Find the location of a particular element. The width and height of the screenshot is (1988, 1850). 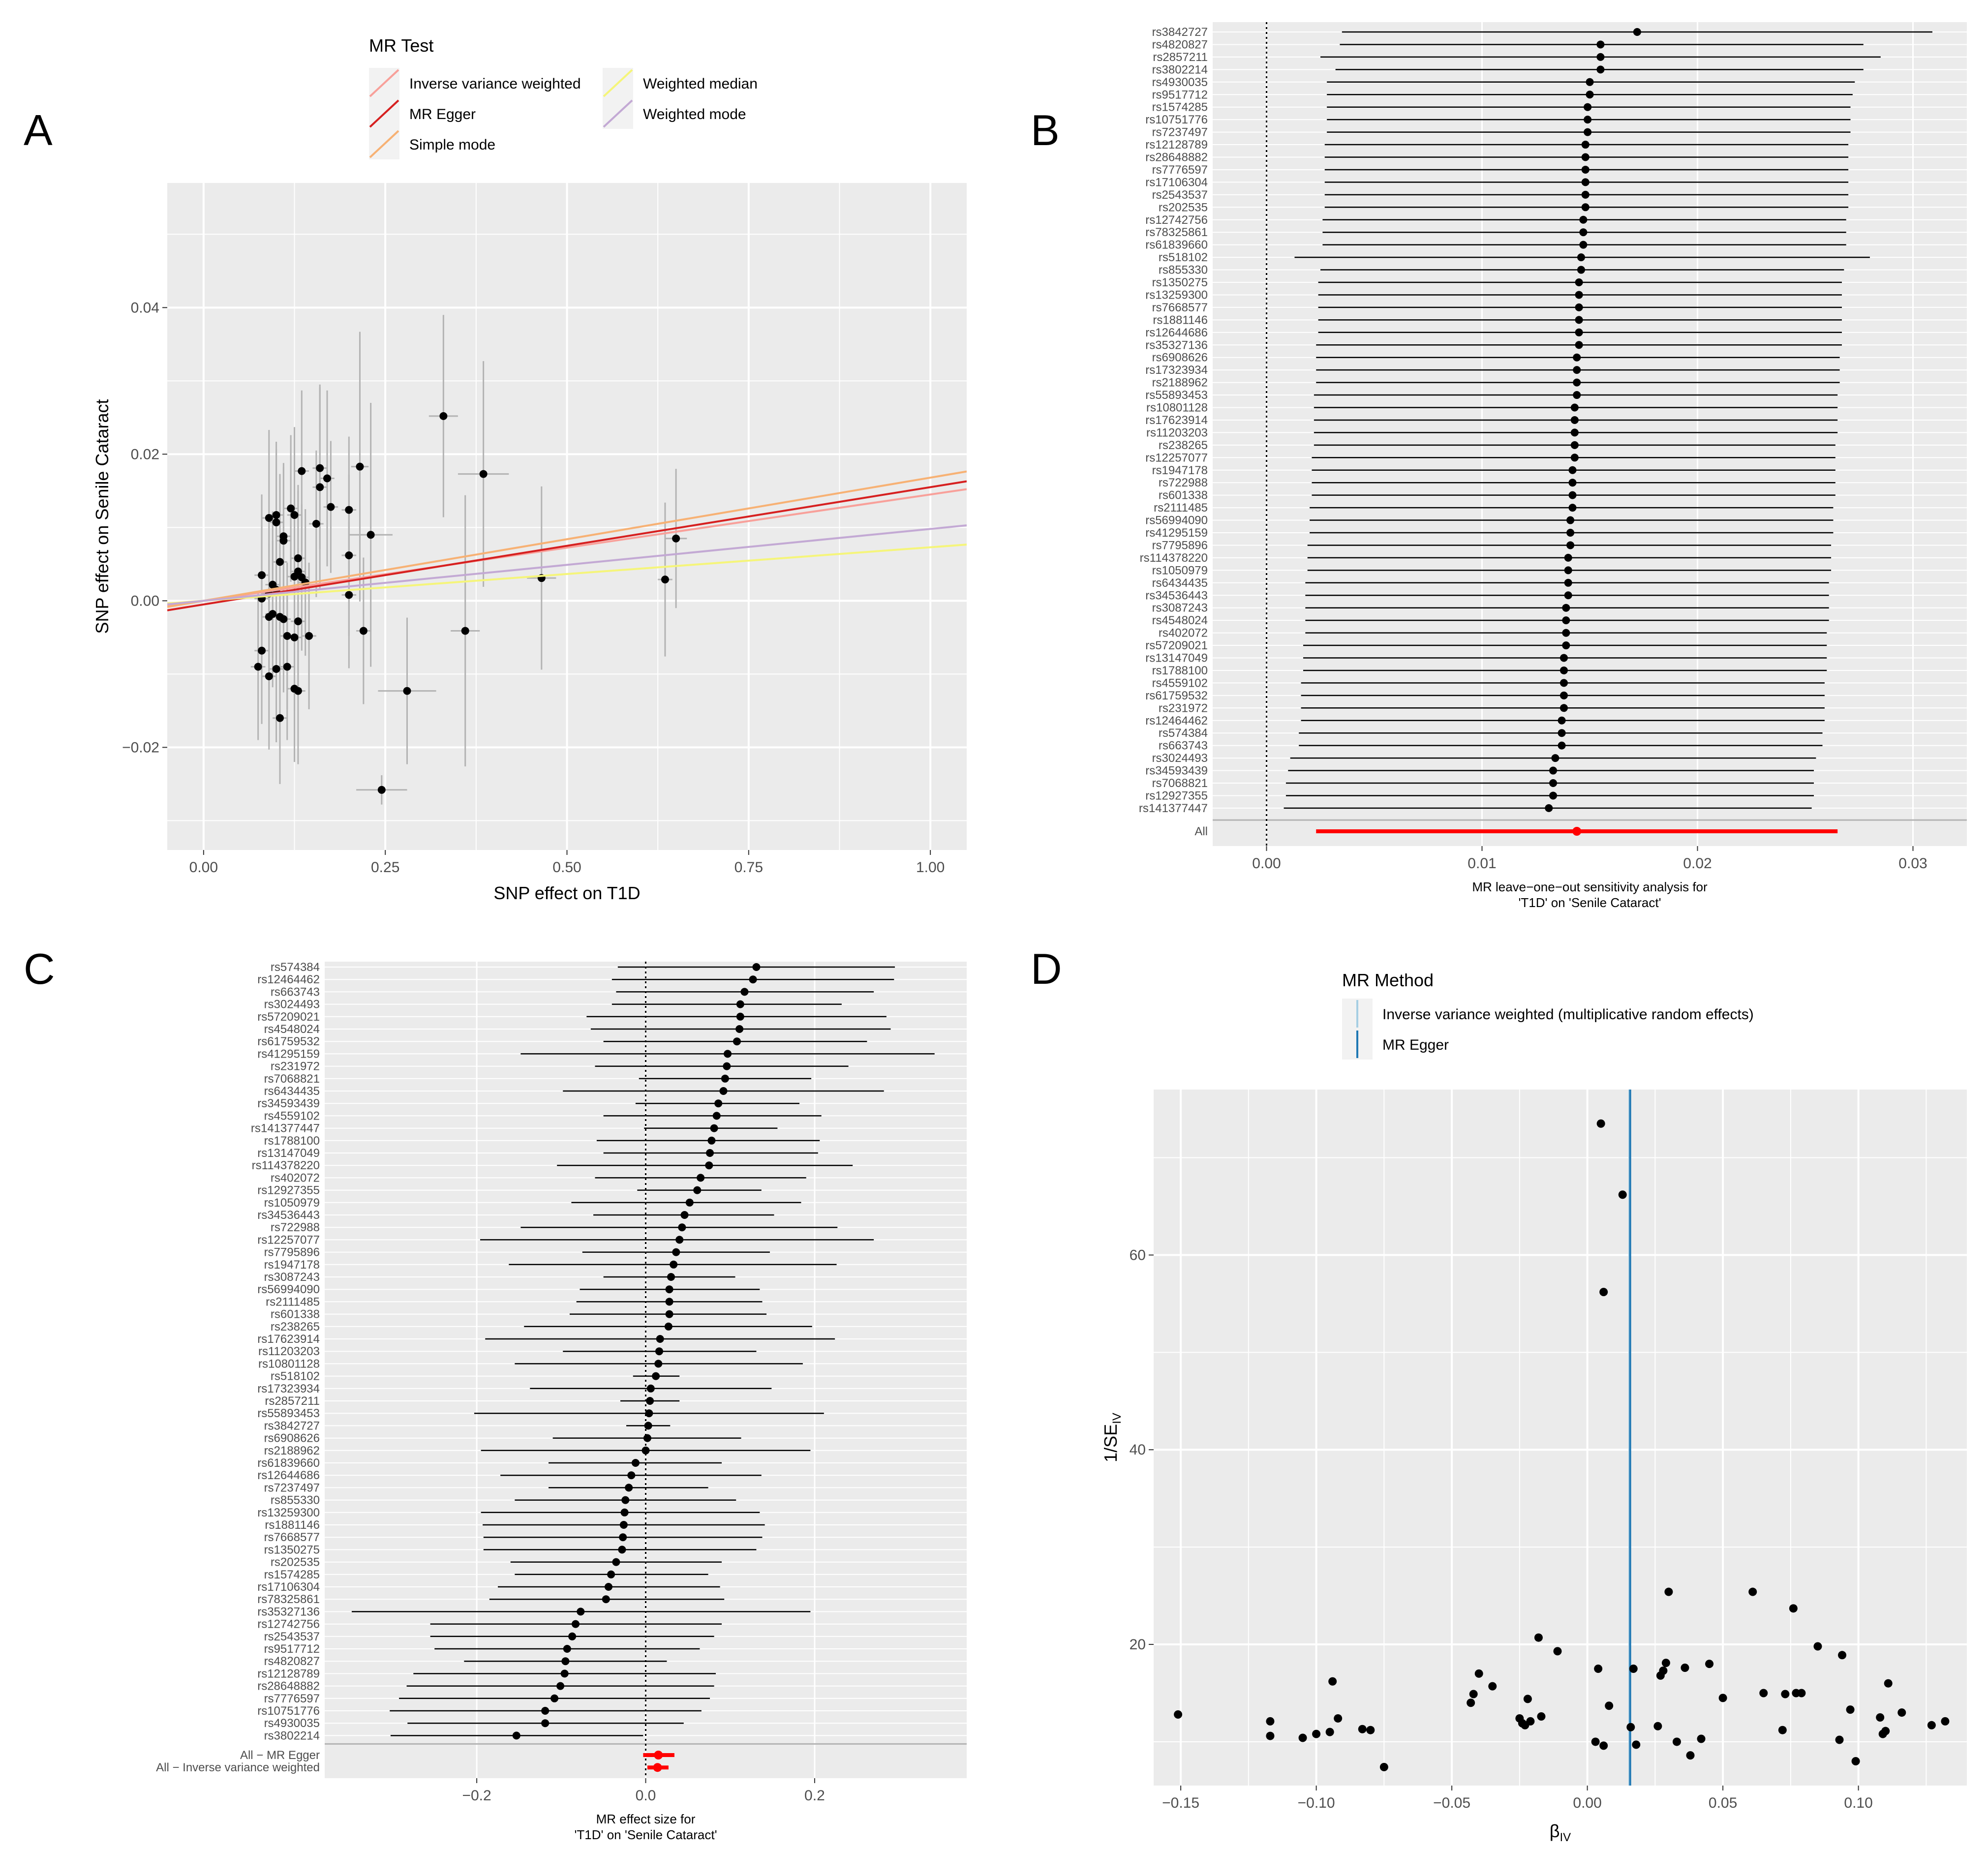

row-label: rs7068821 is located at coordinates (292, 1079).